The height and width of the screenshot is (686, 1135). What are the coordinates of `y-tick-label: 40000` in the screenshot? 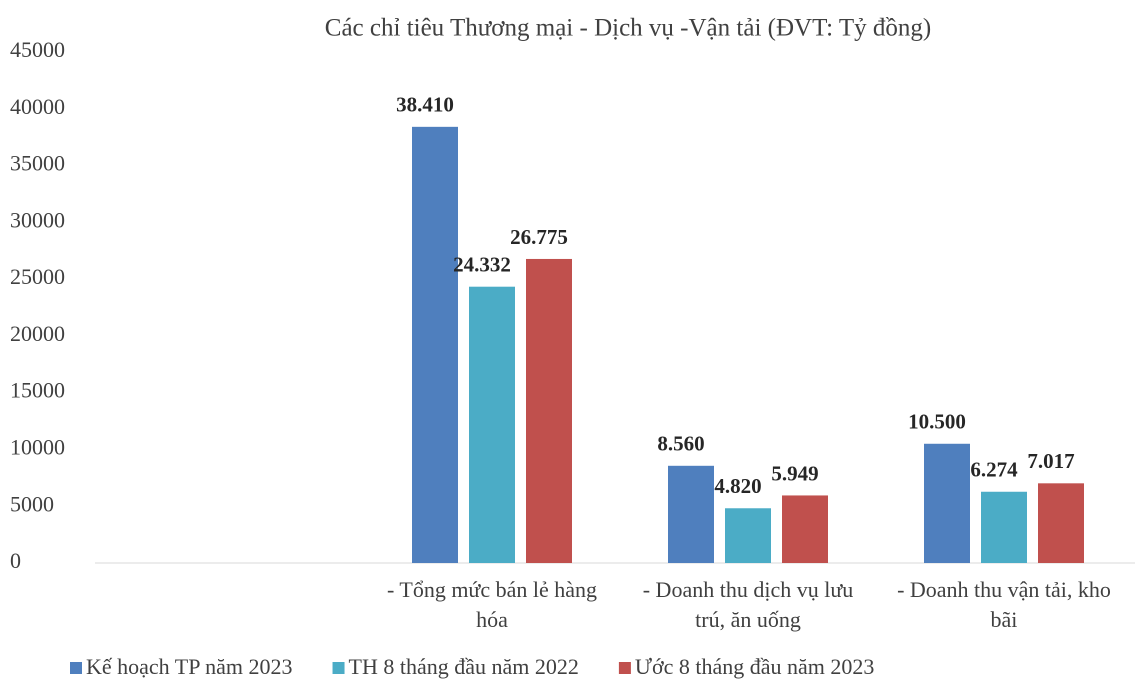 It's located at (37, 106).